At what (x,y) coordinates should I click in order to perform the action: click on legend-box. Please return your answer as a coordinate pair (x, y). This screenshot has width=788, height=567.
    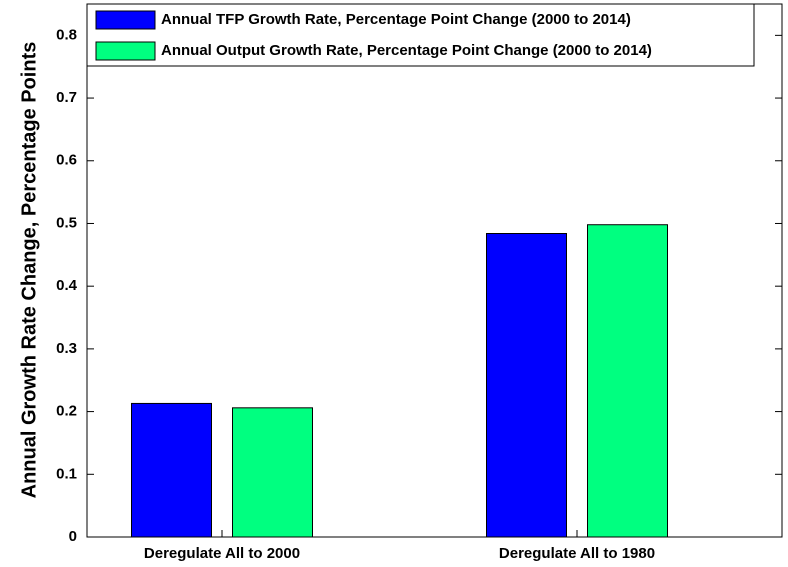
    Looking at the image, I should click on (420, 35).